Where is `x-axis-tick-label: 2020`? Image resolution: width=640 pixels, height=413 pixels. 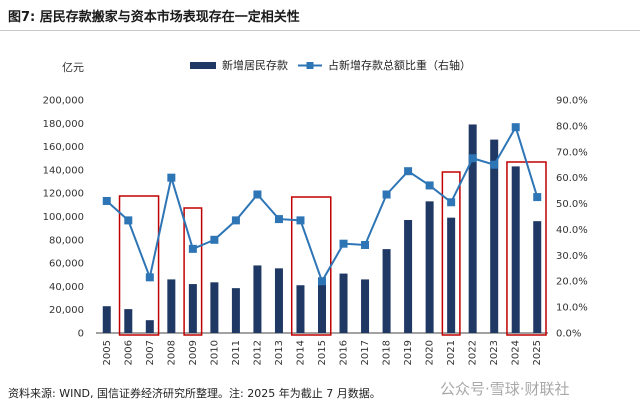 x-axis-tick-label: 2020 is located at coordinates (430, 352).